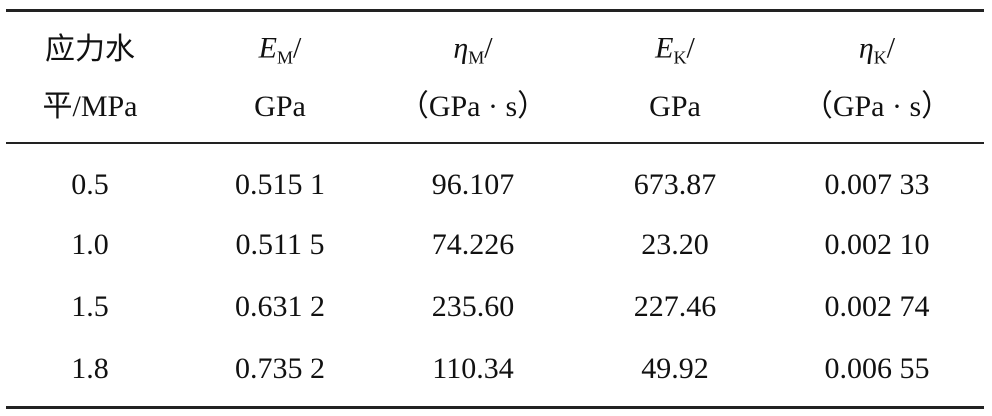 This screenshot has width=992, height=416. I want to click on table-cell: 1.5, so click(90, 306).